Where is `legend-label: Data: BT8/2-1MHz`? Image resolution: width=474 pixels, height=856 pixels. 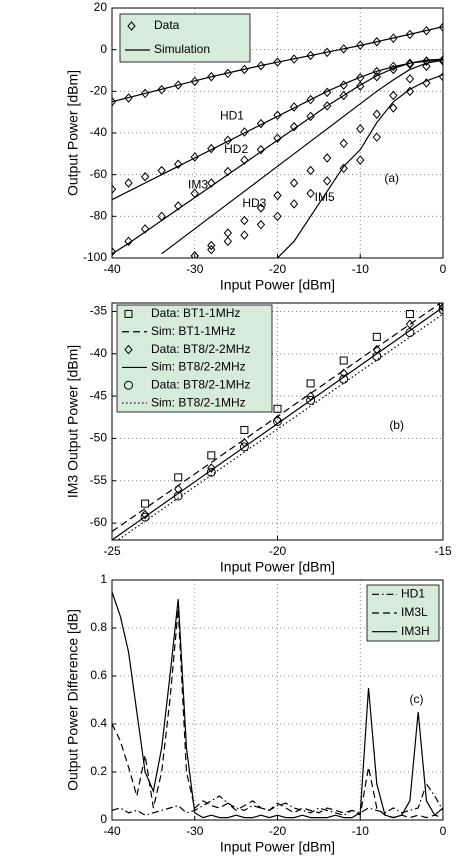 legend-label: Data: BT8/2-1MHz is located at coordinates (200, 384).